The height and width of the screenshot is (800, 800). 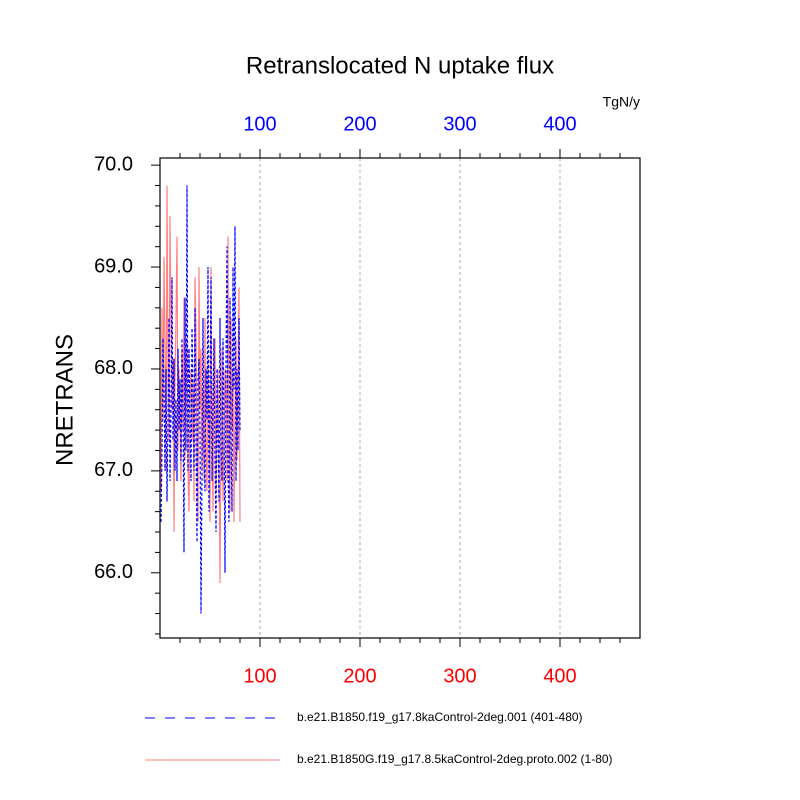 What do you see at coordinates (259, 124) in the screenshot?
I see `x-top-tick-label: 100` at bounding box center [259, 124].